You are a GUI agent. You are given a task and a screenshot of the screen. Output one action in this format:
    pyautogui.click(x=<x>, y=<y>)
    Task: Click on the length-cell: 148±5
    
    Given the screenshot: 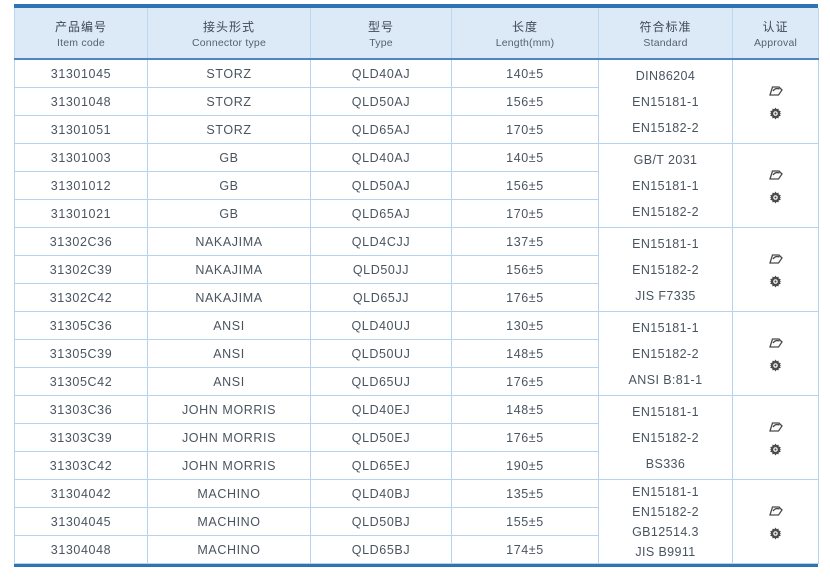 What is the action you would take?
    pyautogui.click(x=525, y=409)
    